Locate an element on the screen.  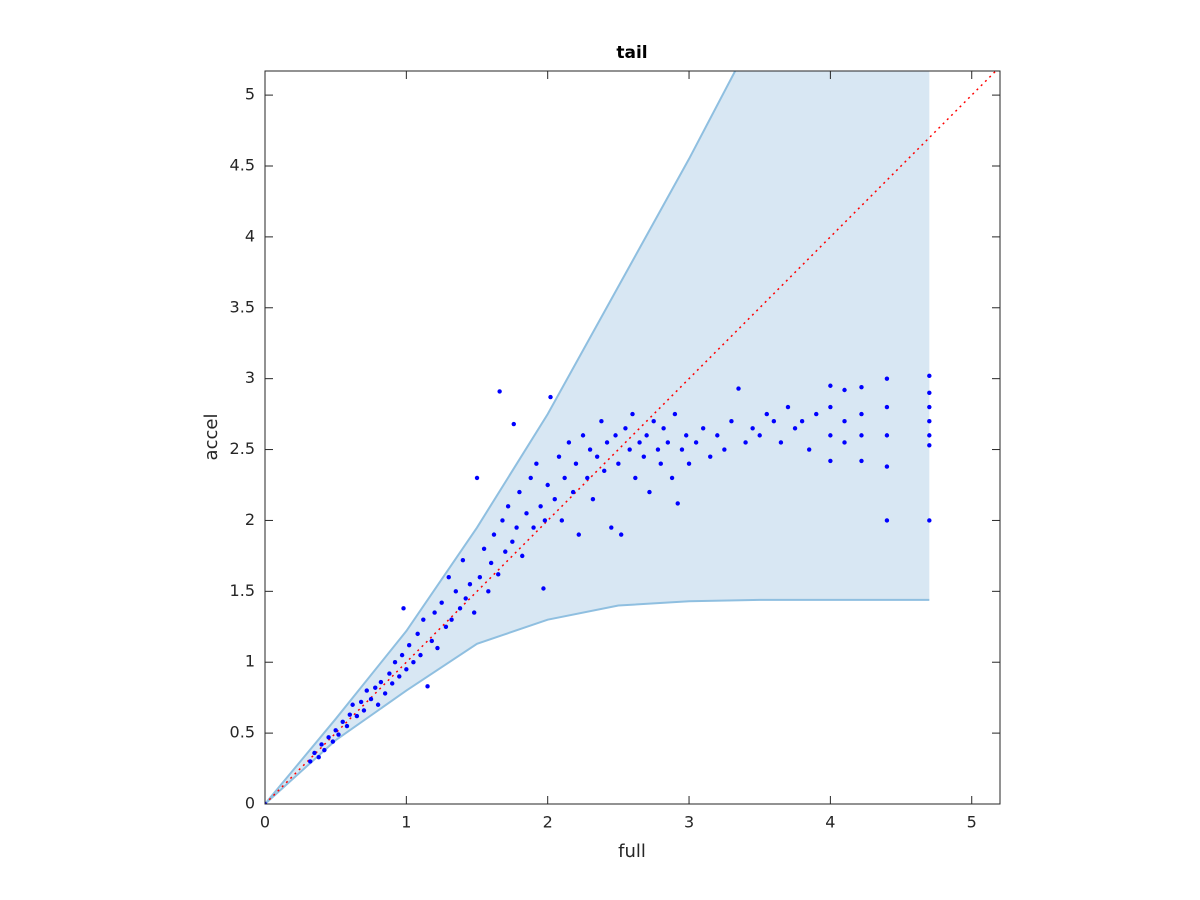
x-axis-label: full is located at coordinates (632, 851).